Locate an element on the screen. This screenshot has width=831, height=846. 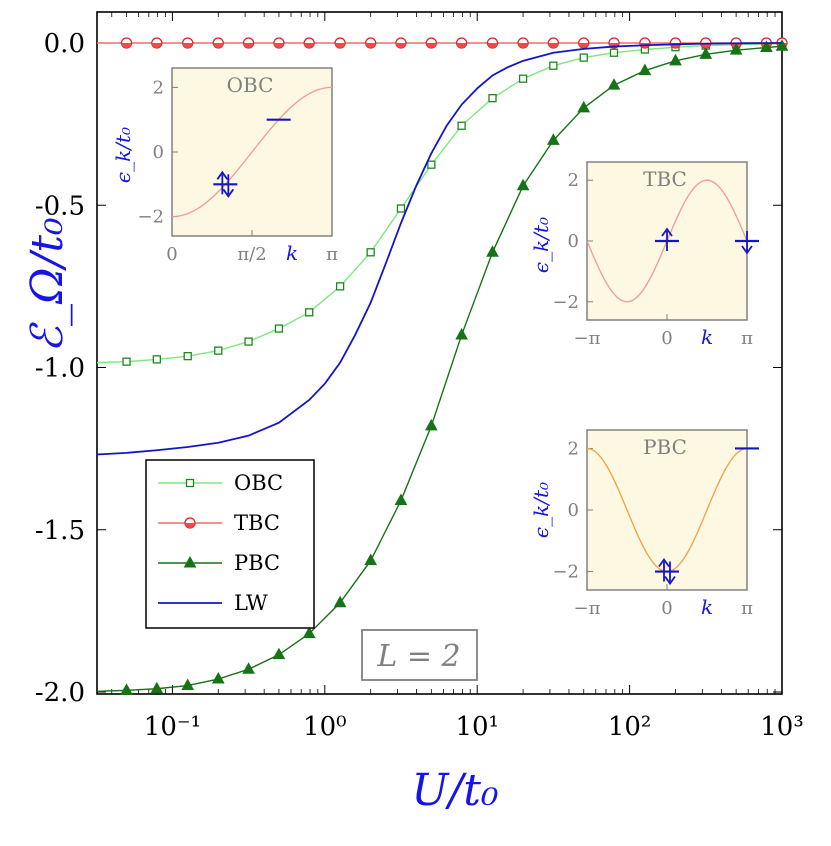
inset-dispersion-curve is located at coordinates (252, 152).